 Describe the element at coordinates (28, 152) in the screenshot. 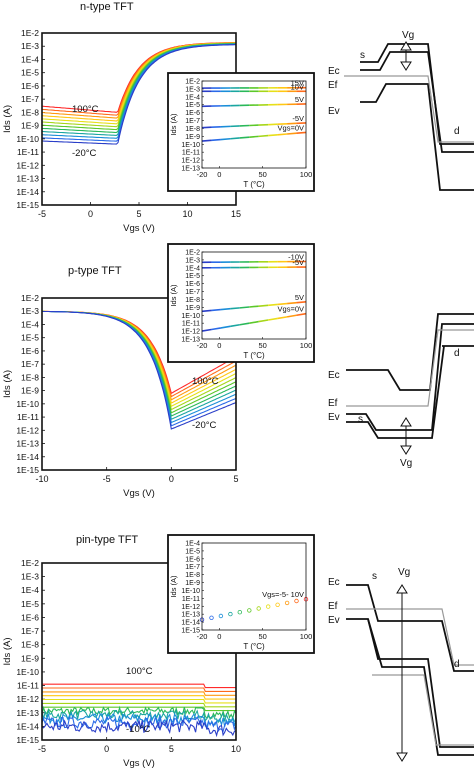

I see `y-tick-label: 1E-11` at that location.